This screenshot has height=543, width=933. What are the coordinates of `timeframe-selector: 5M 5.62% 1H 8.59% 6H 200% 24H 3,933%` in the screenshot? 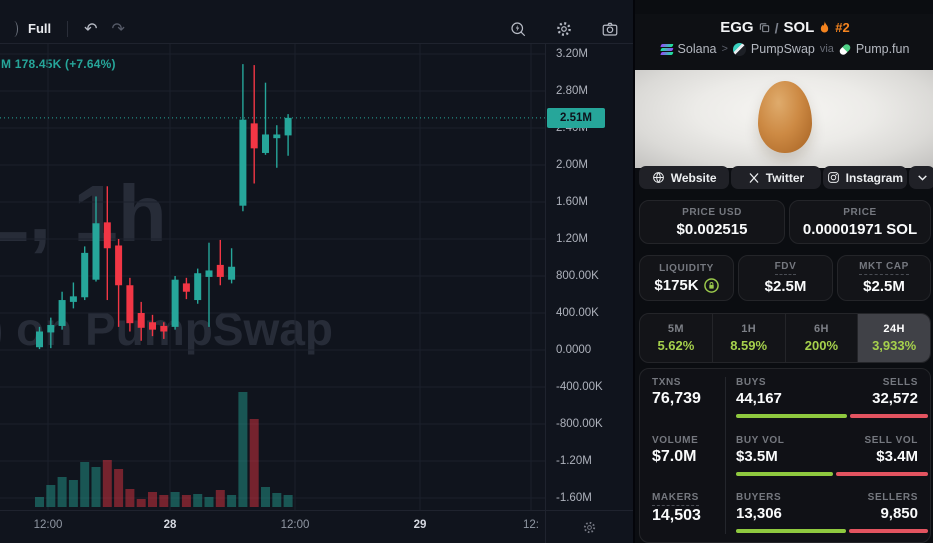 It's located at (785, 338).